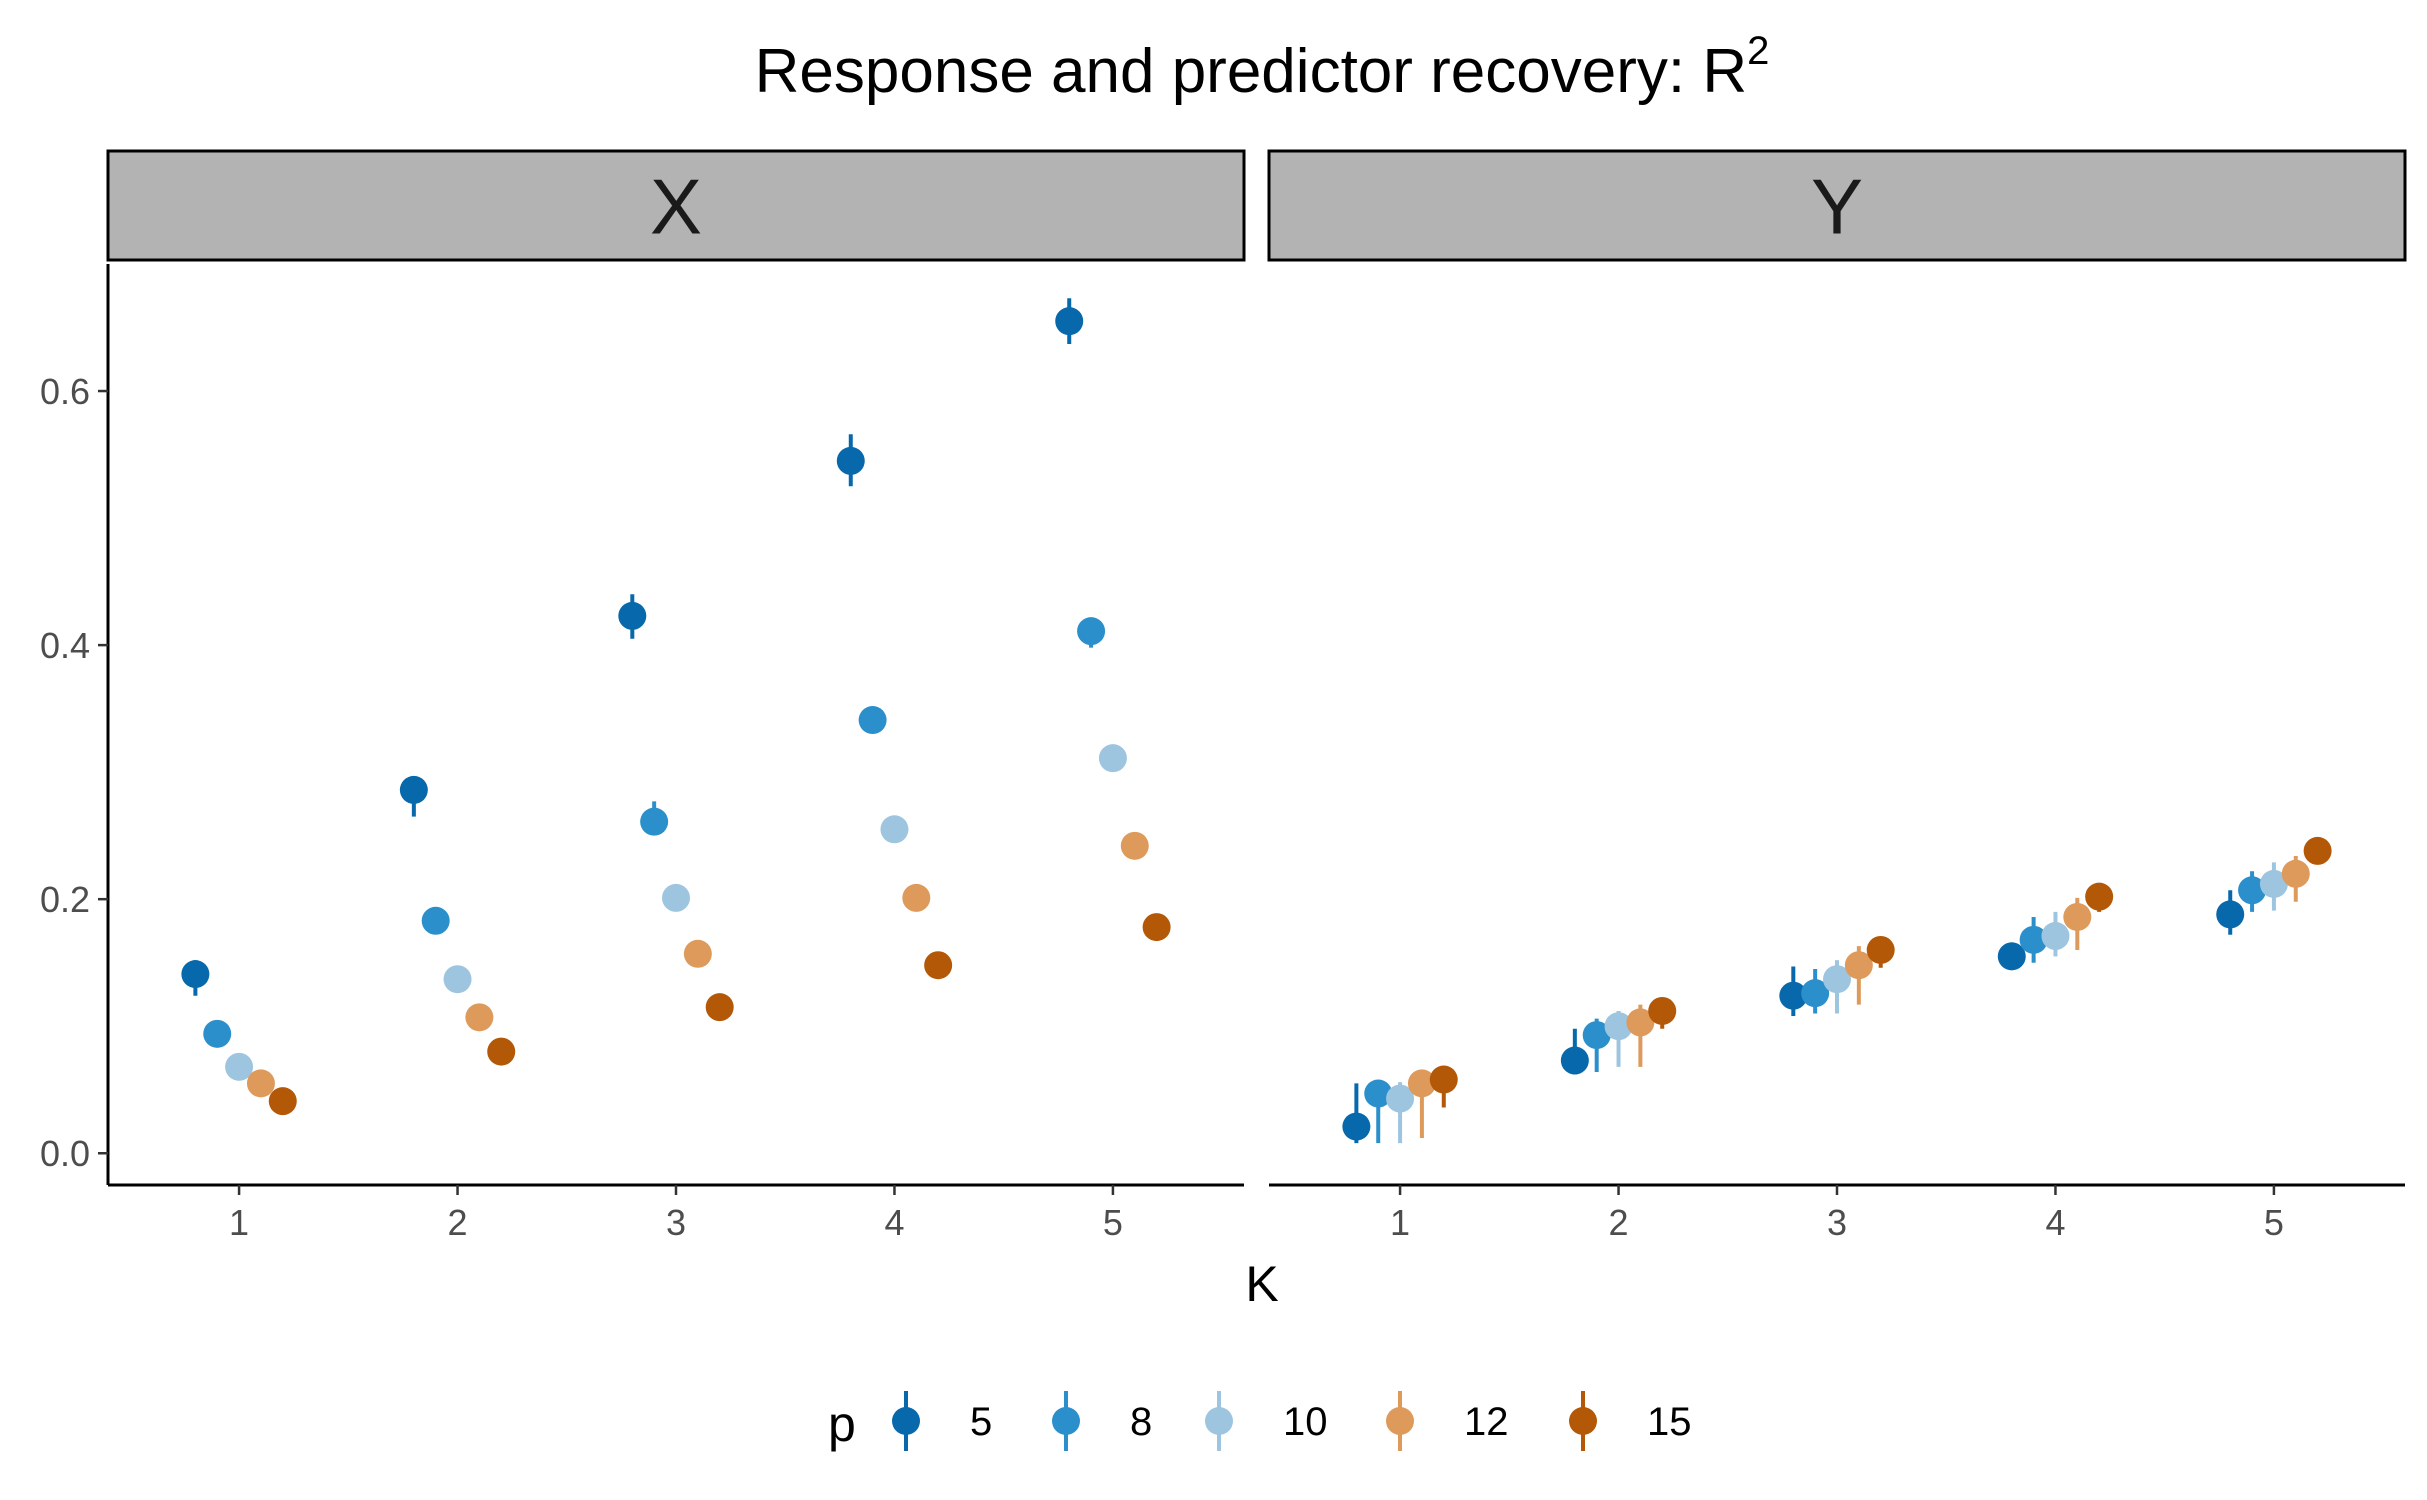  What do you see at coordinates (981, 1422) in the screenshot?
I see `legend-label: 5` at bounding box center [981, 1422].